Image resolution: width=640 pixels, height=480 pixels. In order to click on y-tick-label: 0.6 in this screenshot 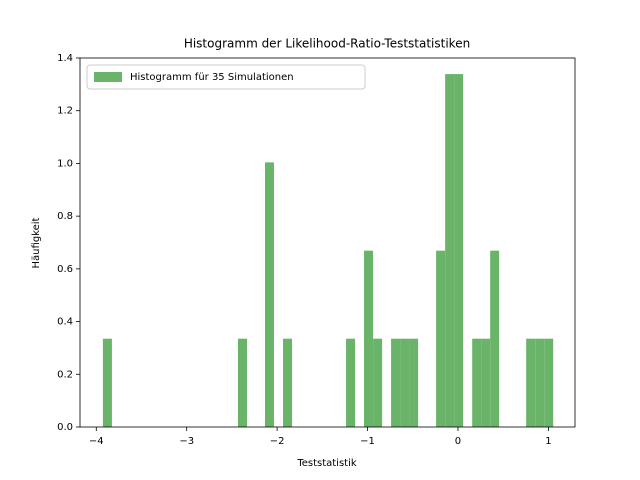, I will do `click(65, 269)`.